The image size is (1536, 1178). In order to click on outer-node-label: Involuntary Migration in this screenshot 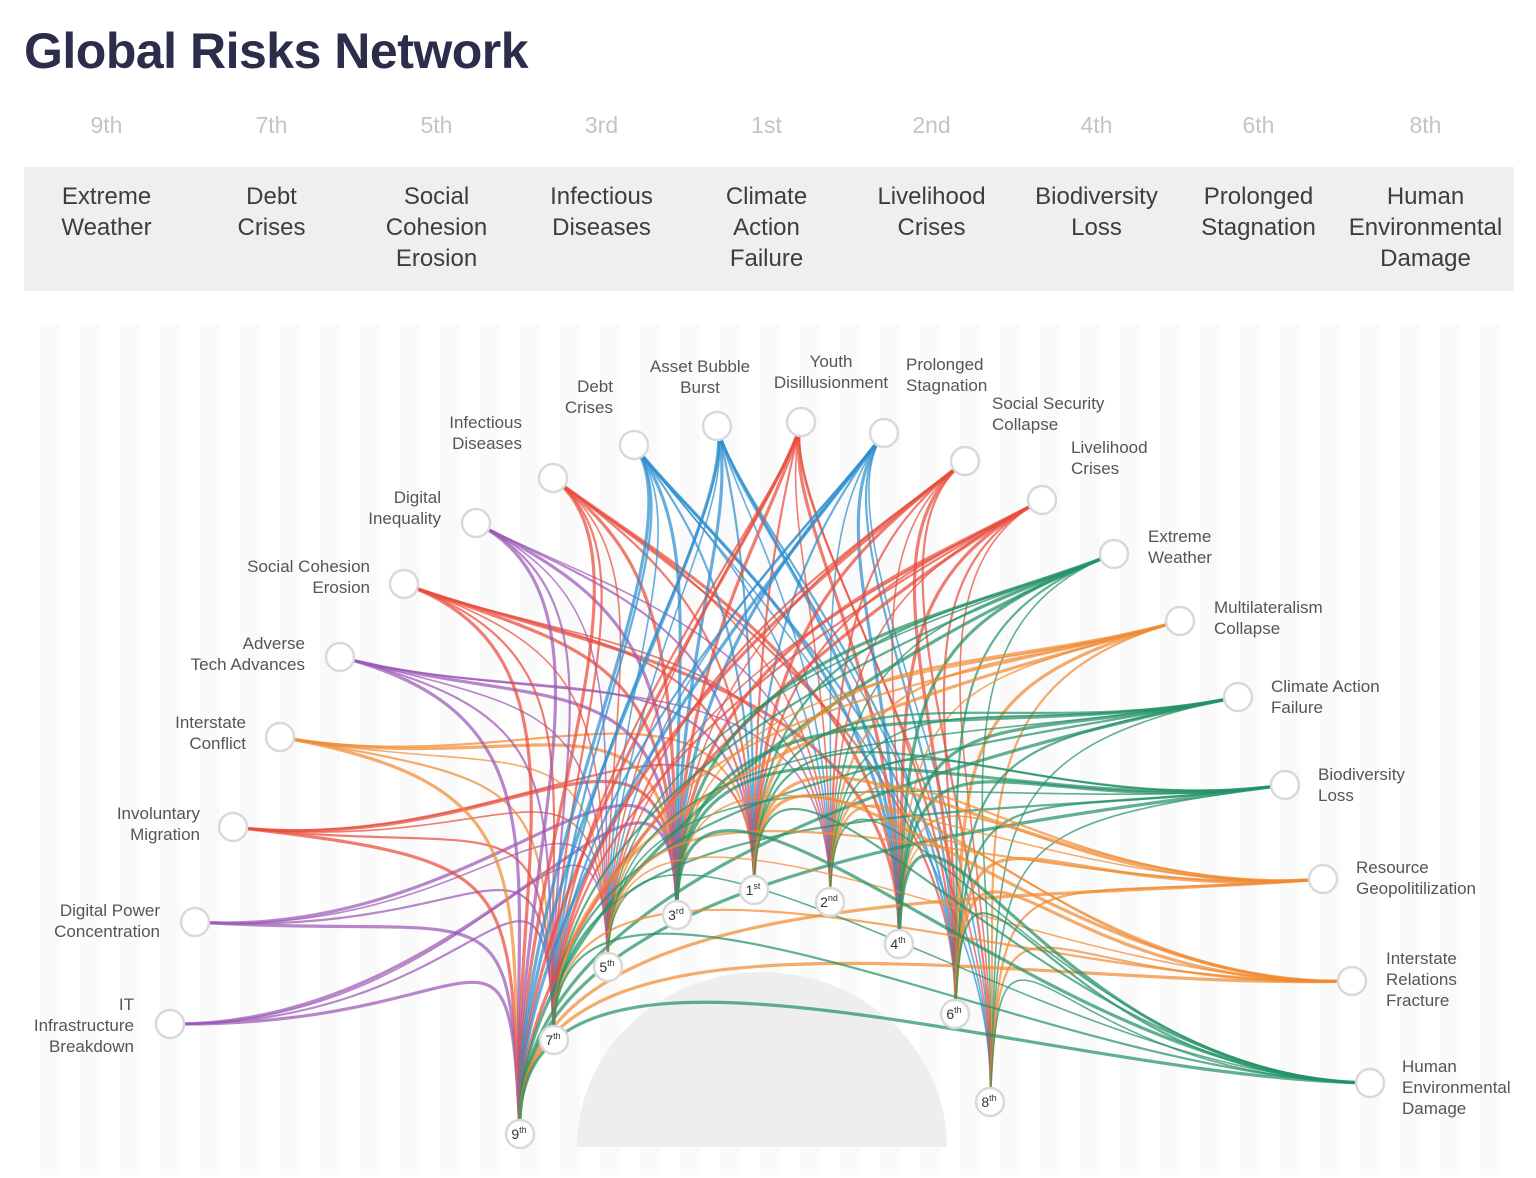, I will do `click(159, 824)`.